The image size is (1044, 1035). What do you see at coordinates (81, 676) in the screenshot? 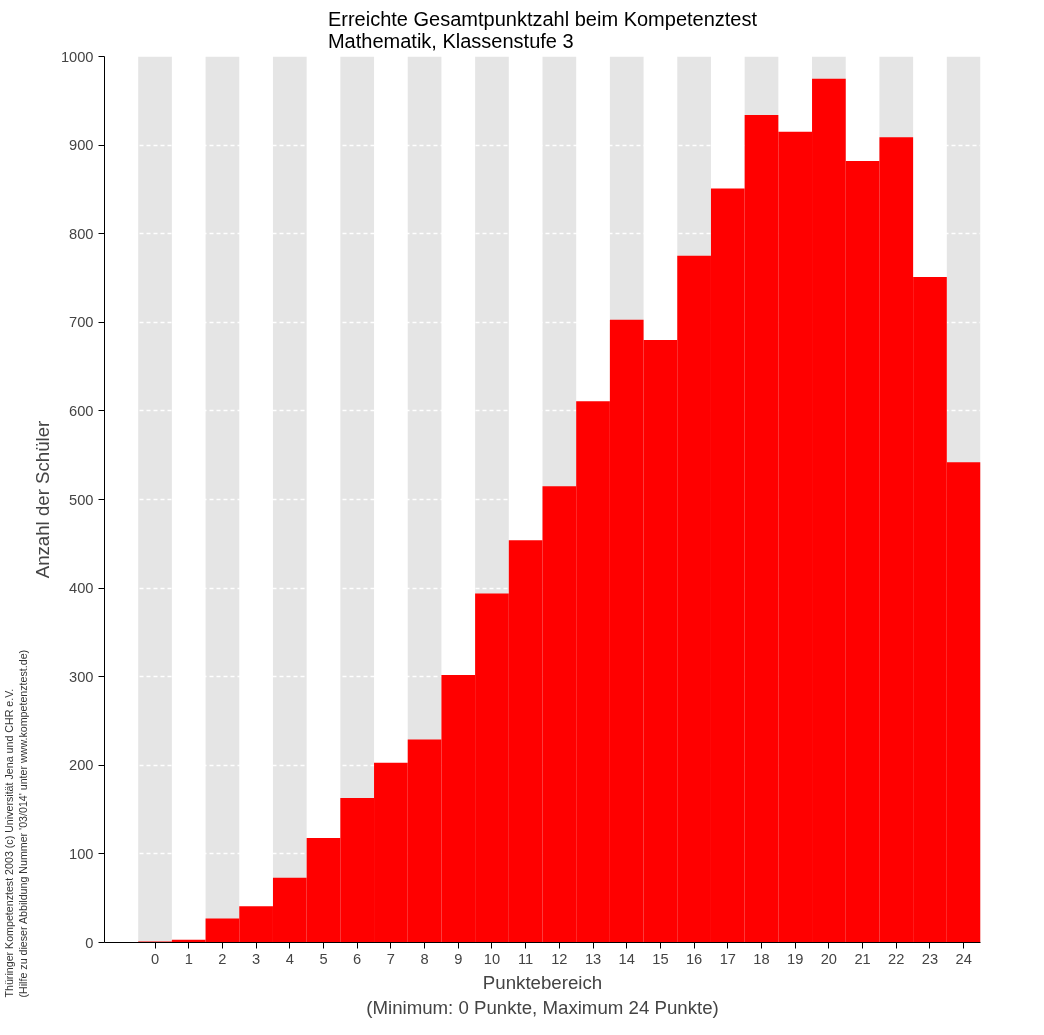
I see `y-tick-label: 300` at bounding box center [81, 676].